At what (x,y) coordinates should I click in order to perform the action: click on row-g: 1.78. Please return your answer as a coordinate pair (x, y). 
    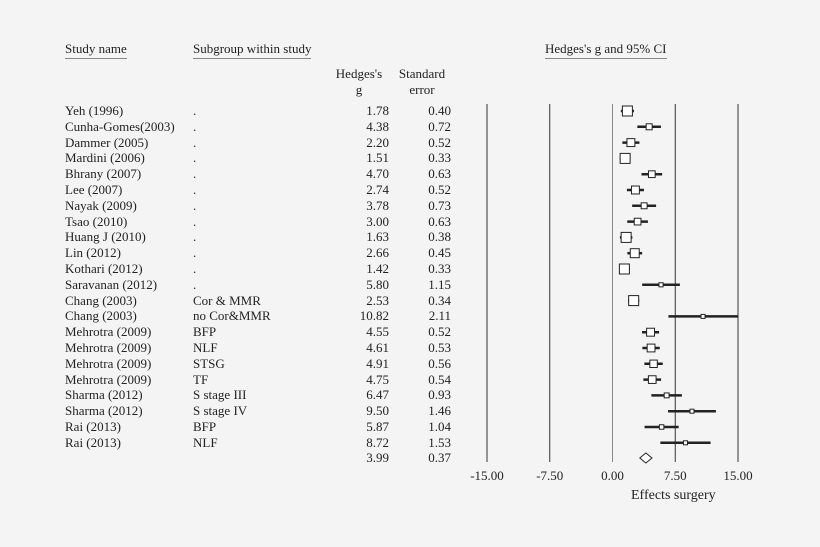
    Looking at the image, I should click on (377, 110).